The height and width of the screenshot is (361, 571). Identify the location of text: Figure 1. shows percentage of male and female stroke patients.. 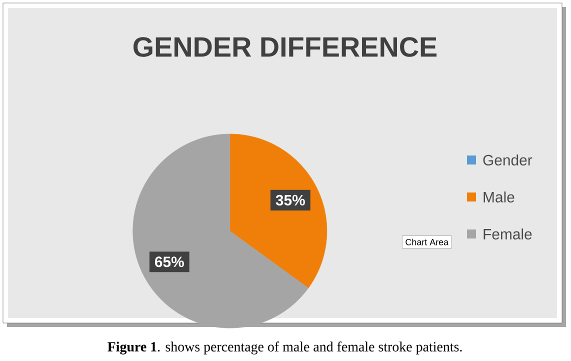
(285, 348).